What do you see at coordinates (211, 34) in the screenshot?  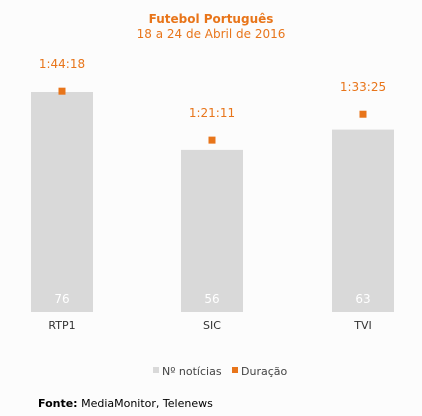 I see `chart-subtitle: 18 a 24 de Abril de 2016` at bounding box center [211, 34].